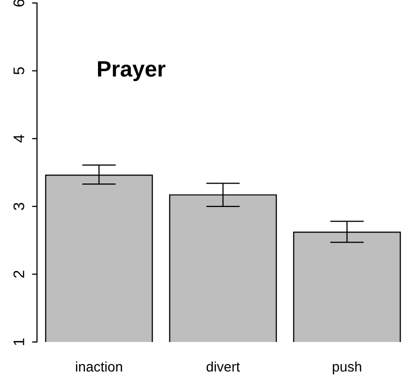  I want to click on x-tick-label: inaction, so click(99, 366).